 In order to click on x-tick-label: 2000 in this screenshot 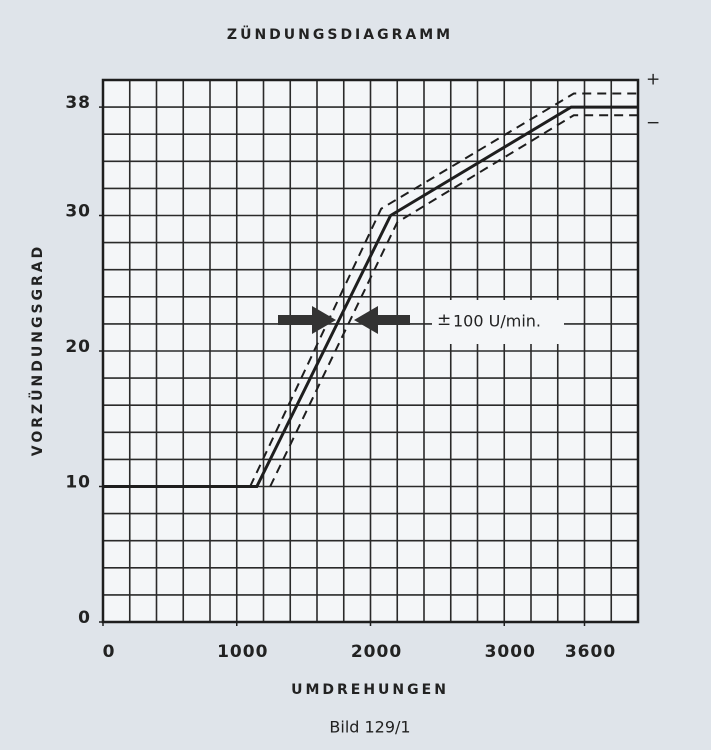, I will do `click(376, 652)`.